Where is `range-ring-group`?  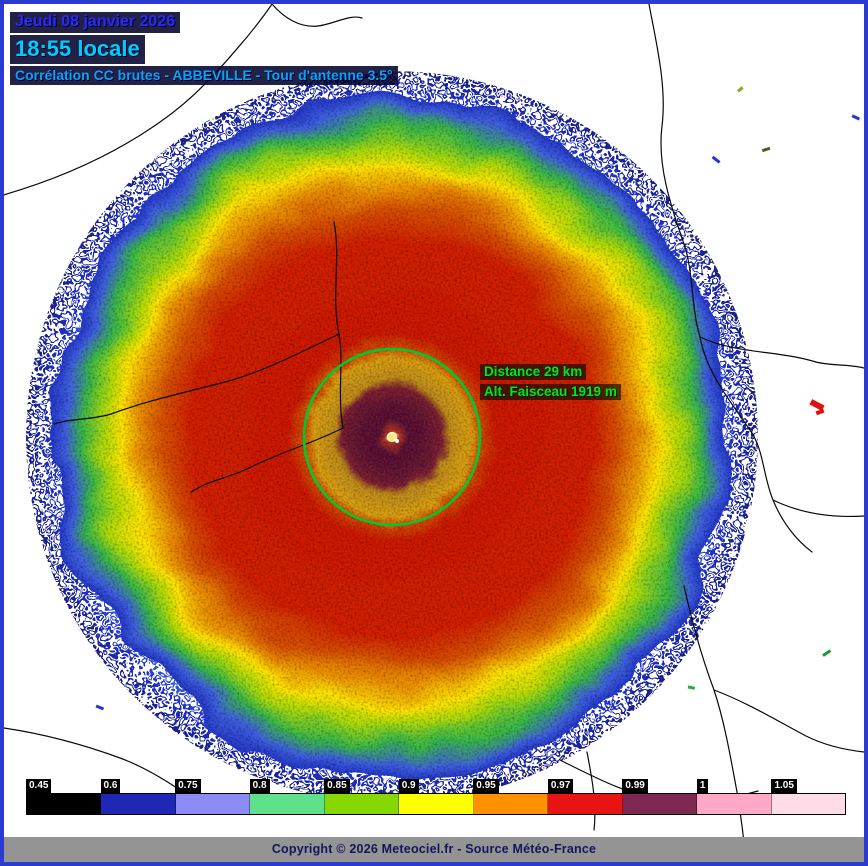
range-ring-group is located at coordinates (392, 437).